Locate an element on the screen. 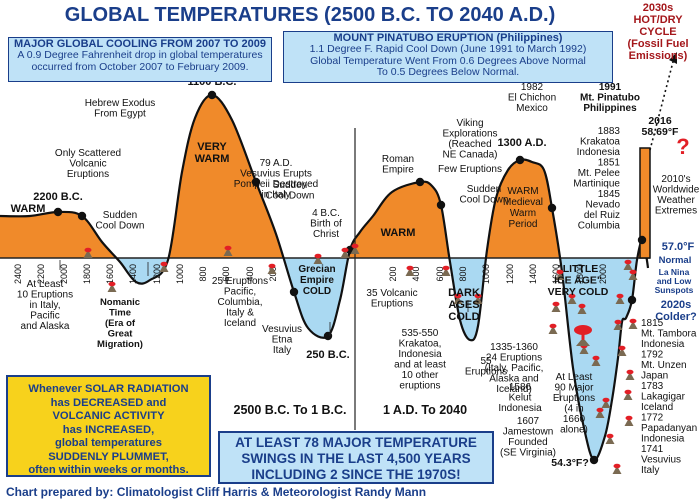  fossil-note-line: CYCLE is located at coordinates (658, 32).